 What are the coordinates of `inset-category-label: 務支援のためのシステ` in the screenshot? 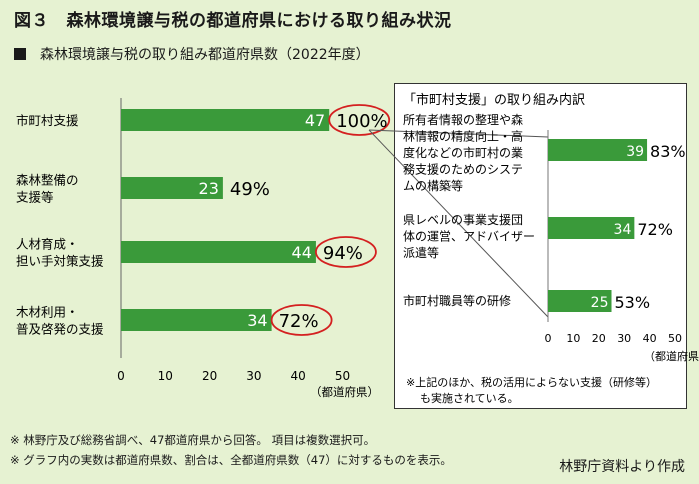 It's located at (463, 170).